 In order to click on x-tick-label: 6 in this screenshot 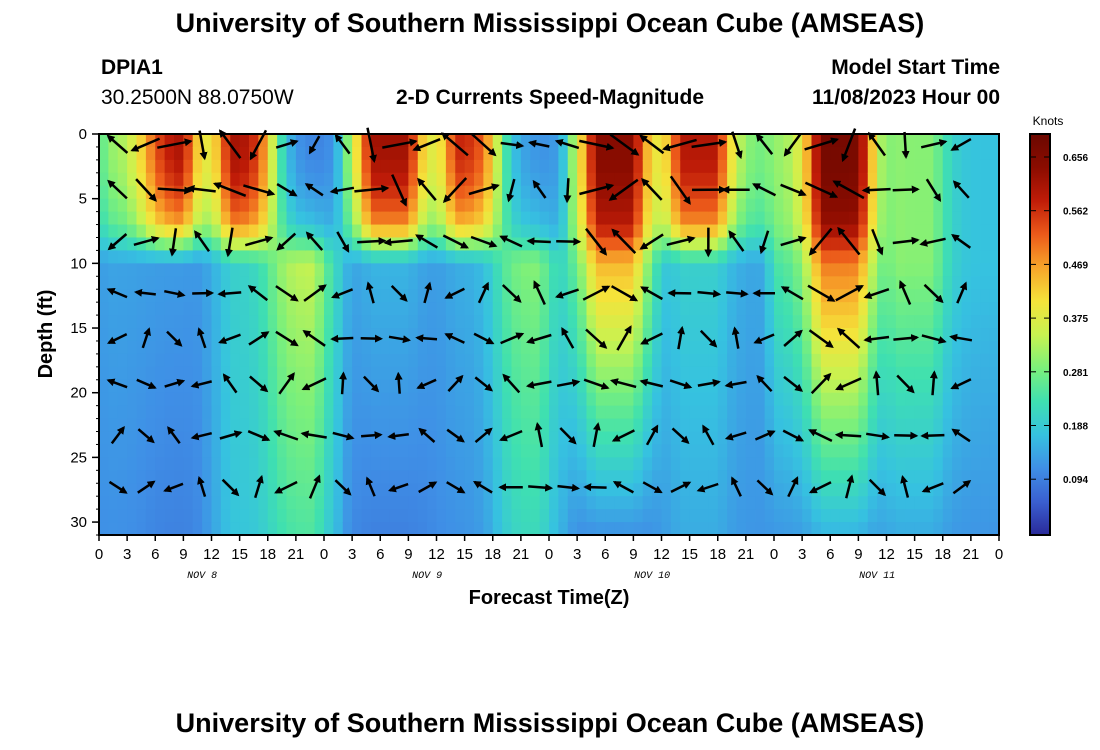, I will do `click(605, 554)`.